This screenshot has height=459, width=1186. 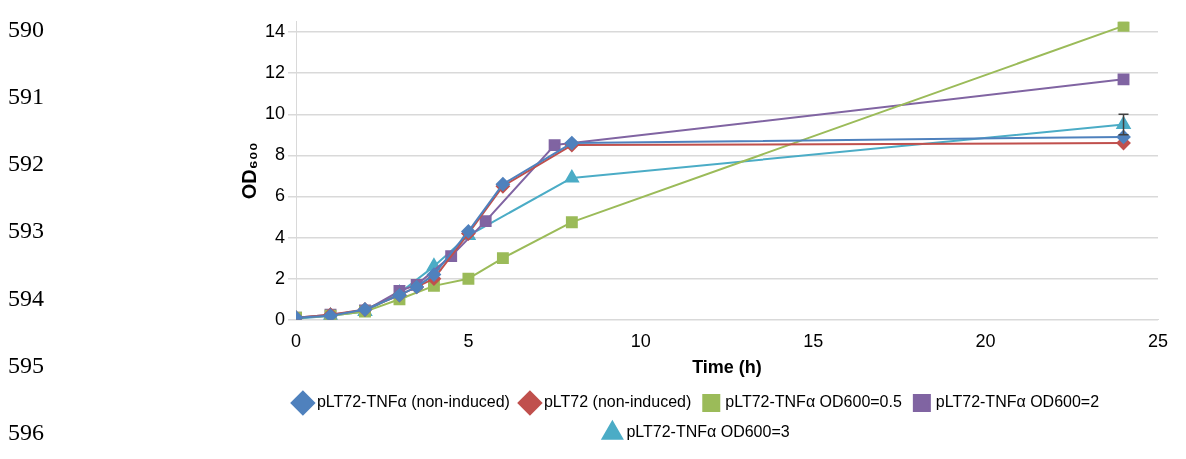 I want to click on text: 590, so click(x=26, y=29).